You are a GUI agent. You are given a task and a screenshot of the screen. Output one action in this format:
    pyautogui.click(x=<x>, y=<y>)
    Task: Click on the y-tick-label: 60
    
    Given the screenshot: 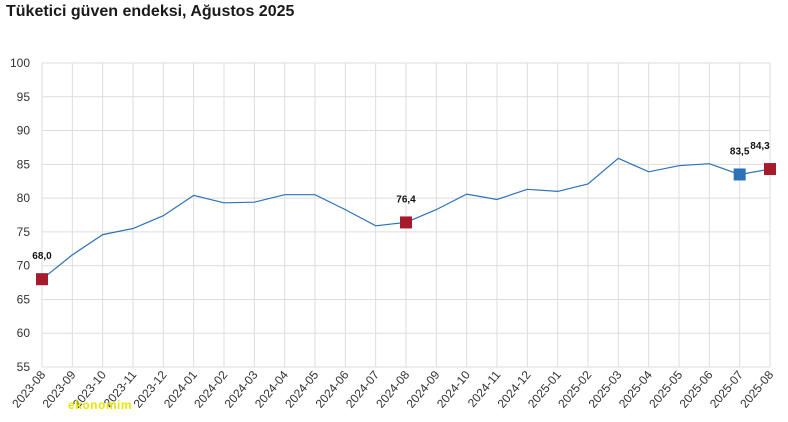 What is the action you would take?
    pyautogui.click(x=24, y=333)
    